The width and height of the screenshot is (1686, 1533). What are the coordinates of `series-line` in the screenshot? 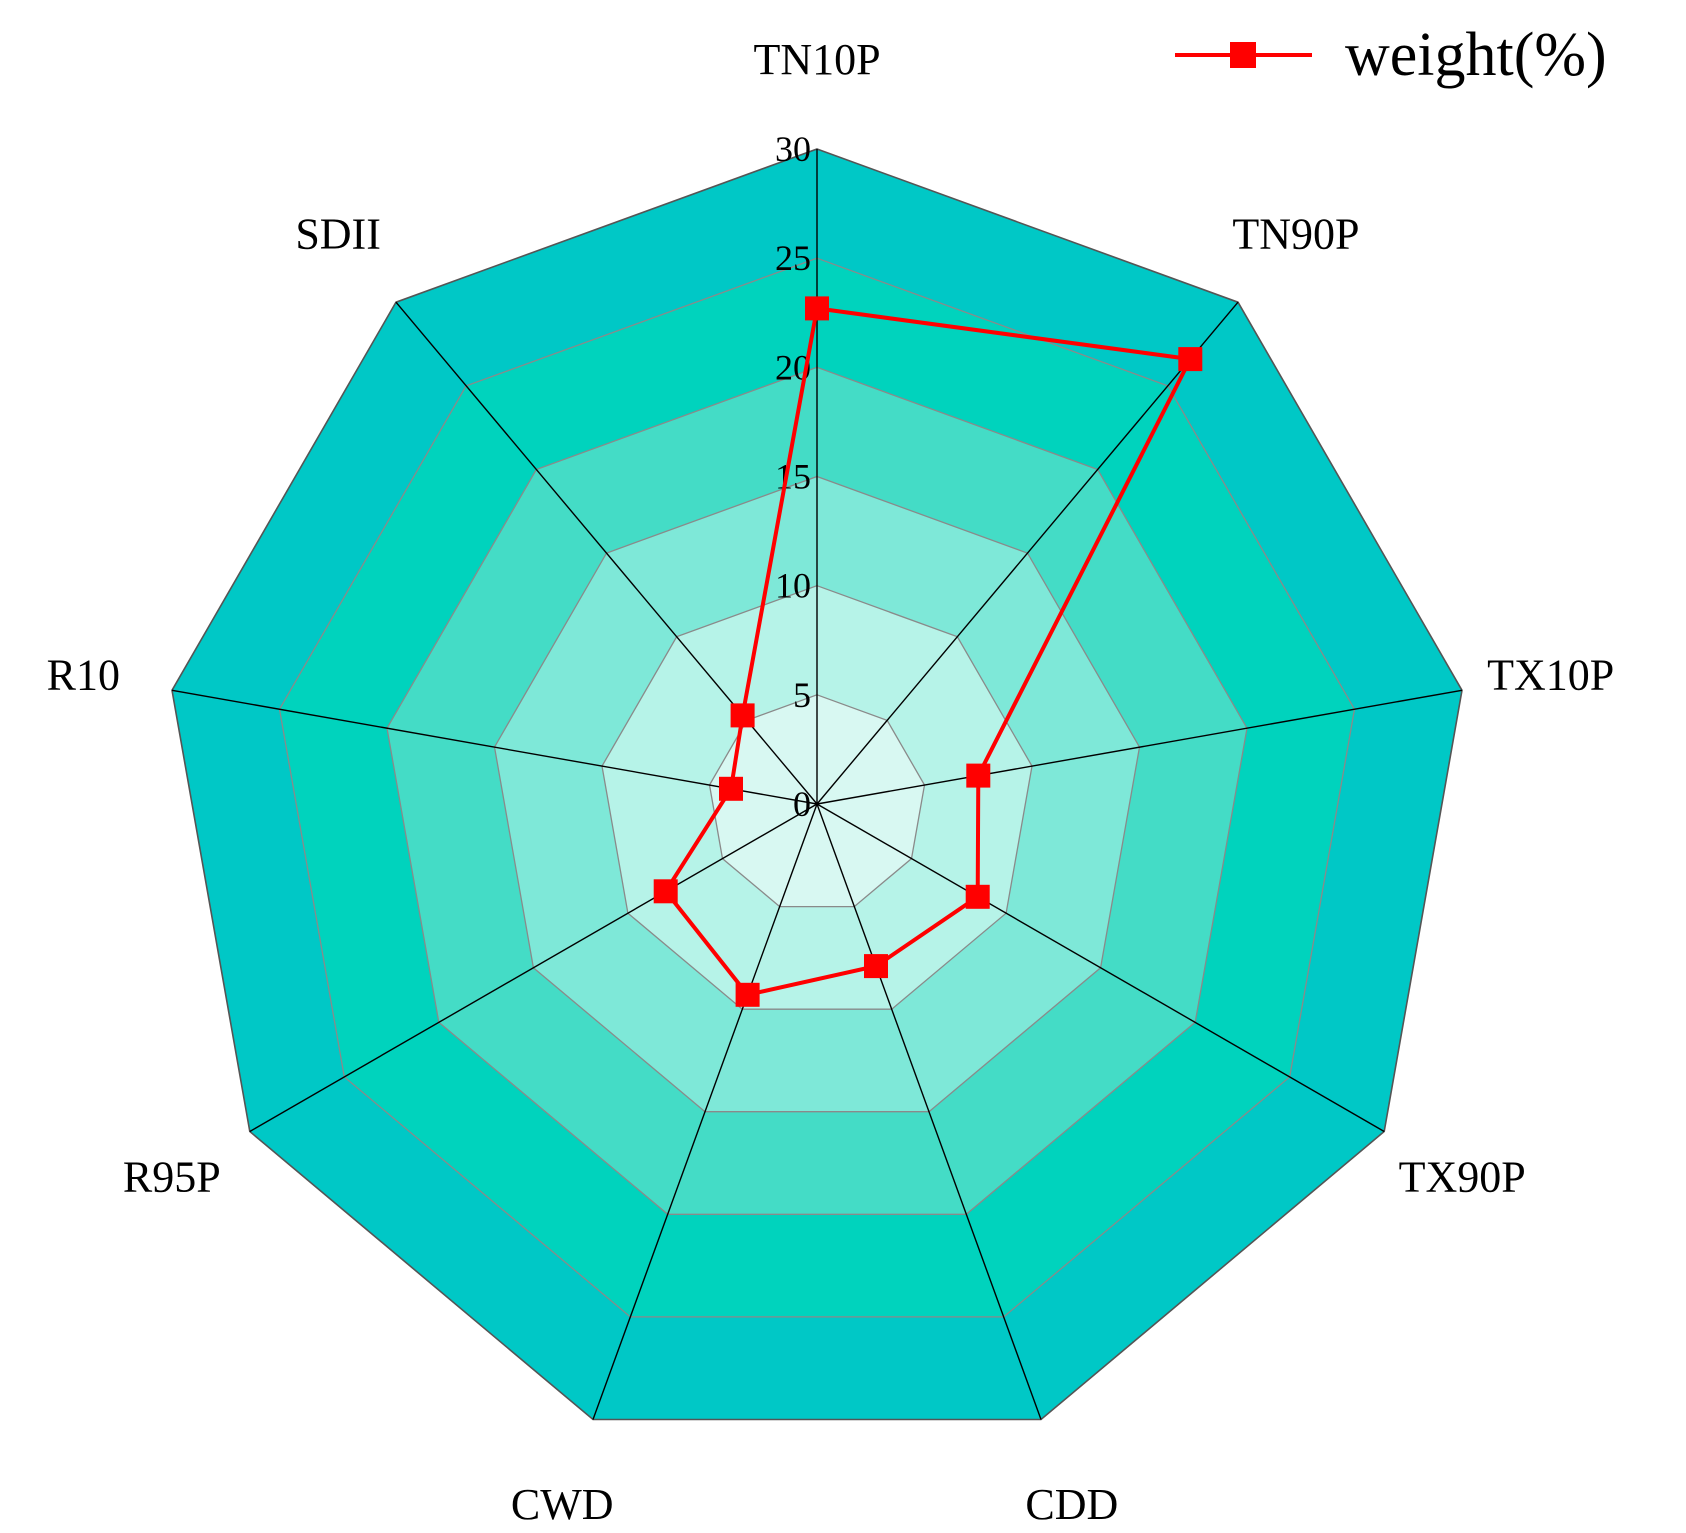 It's located at (928, 652).